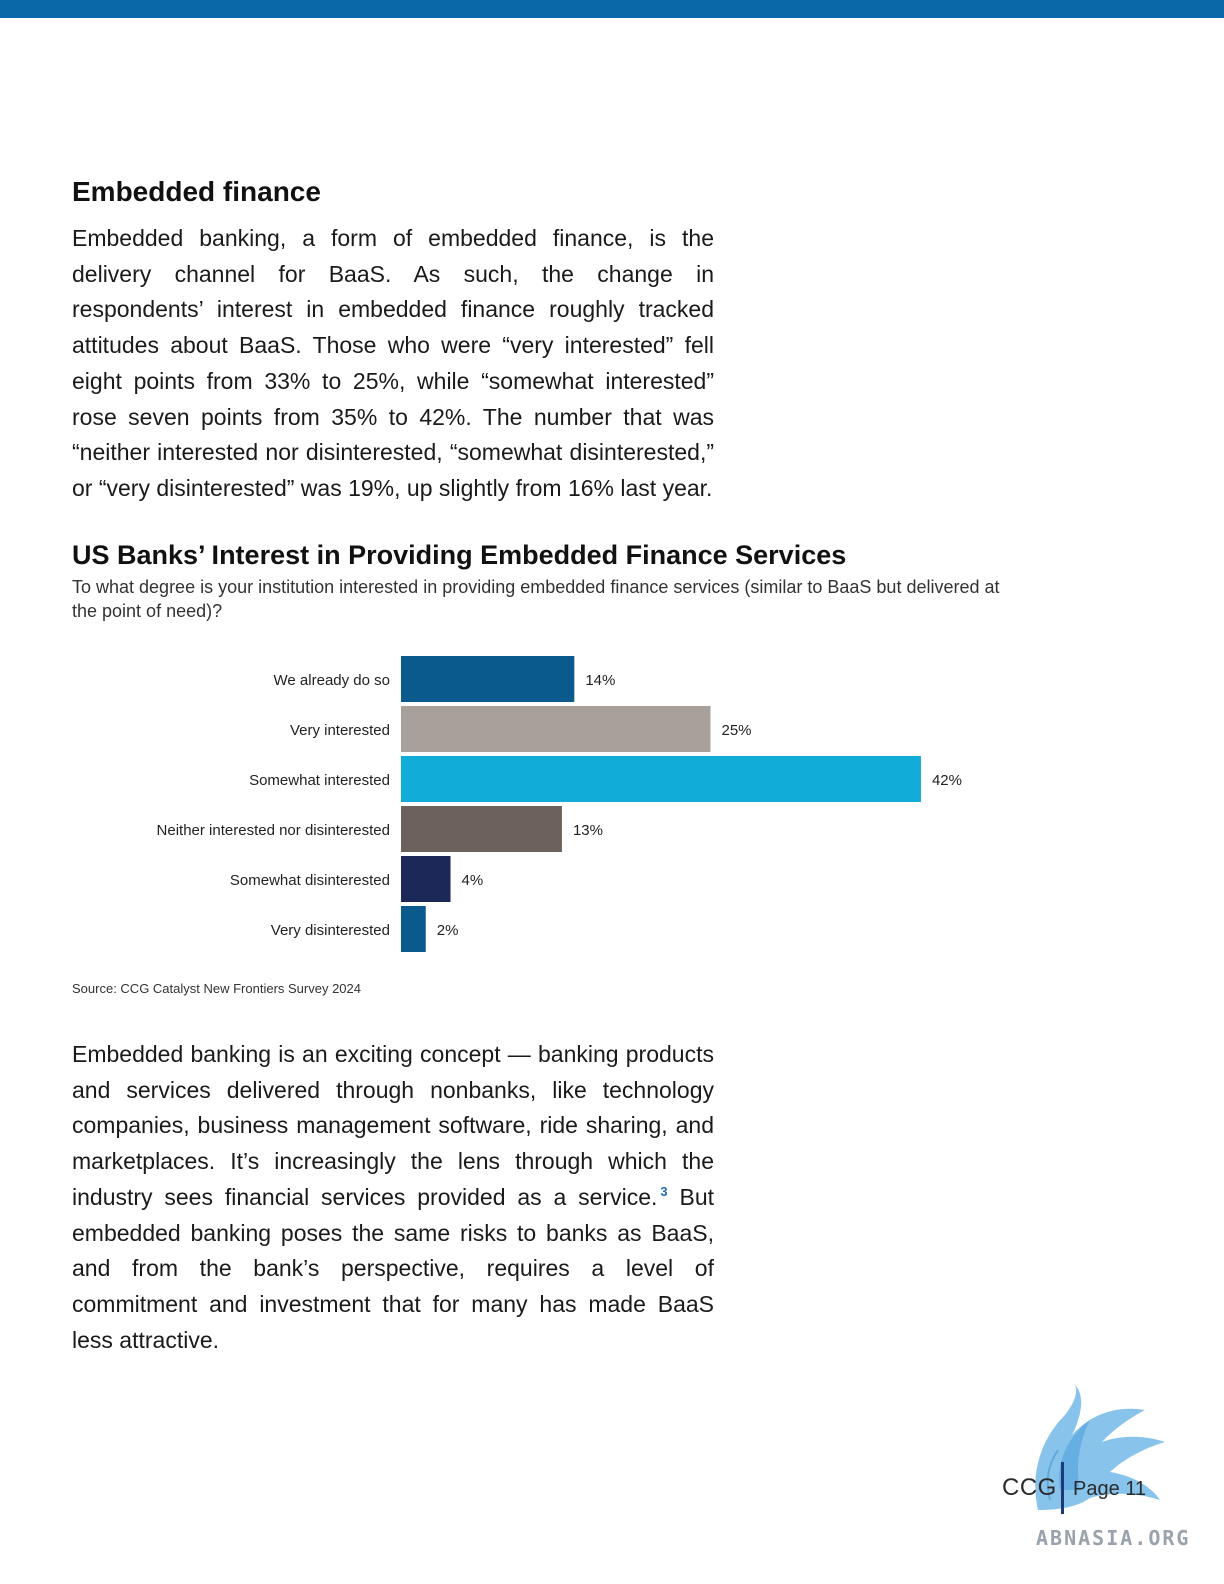 Image resolution: width=1224 pixels, height=1584 pixels. Describe the element at coordinates (1062, 1488) in the screenshot. I see `brand-divider` at that location.